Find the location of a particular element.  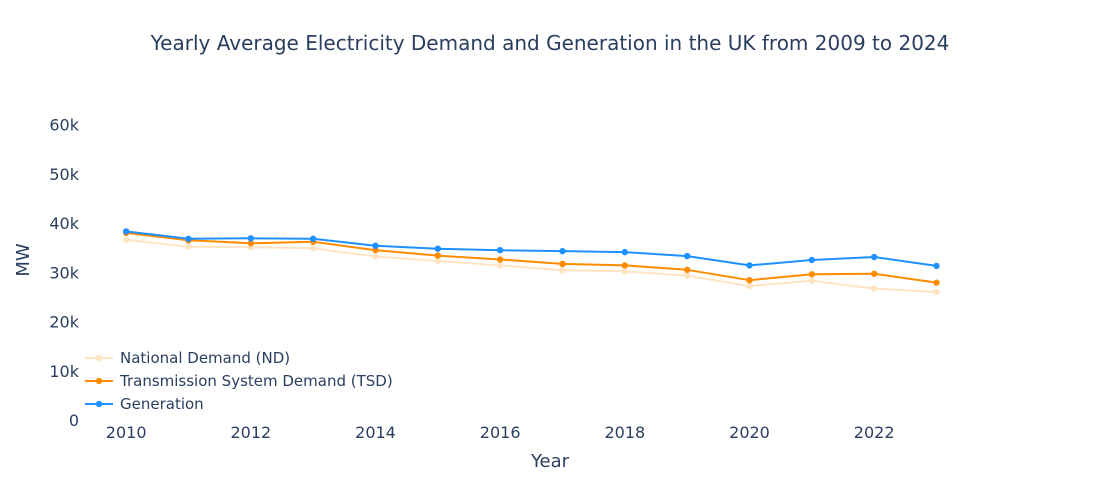

y-tick-label: 30k is located at coordinates (64, 272).